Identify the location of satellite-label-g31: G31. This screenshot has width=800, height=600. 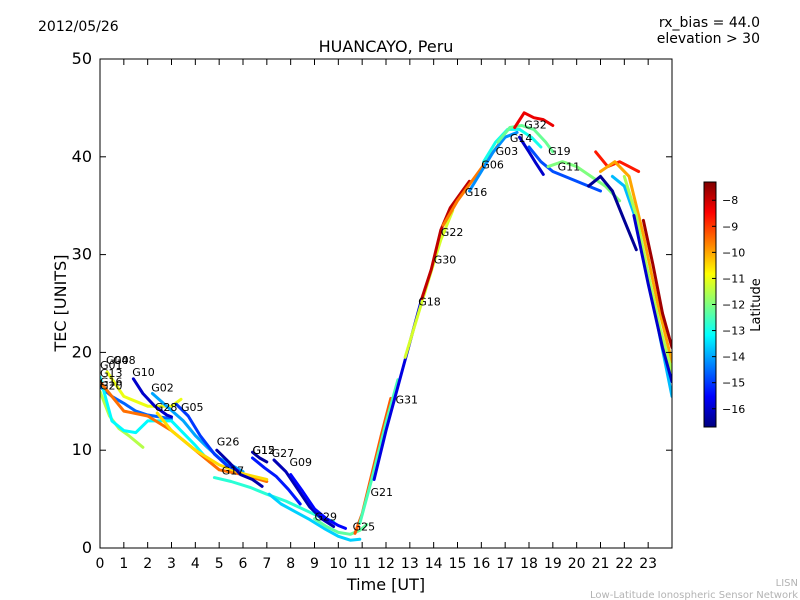
(407, 399).